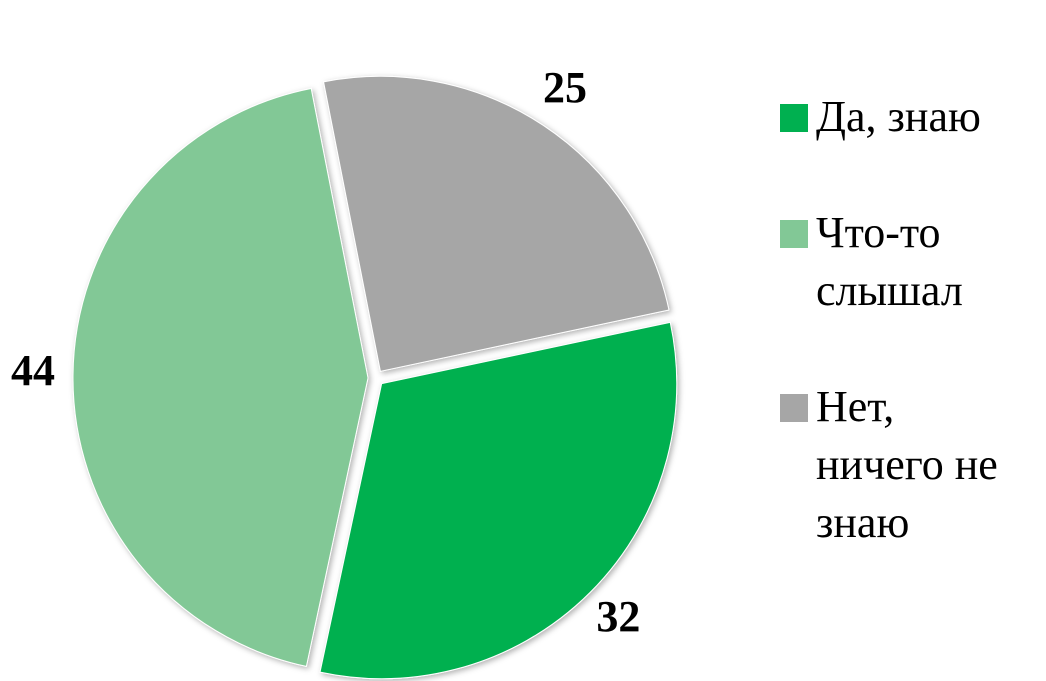 This screenshot has height=681, width=1046. I want to click on data-label: 25, so click(565, 87).